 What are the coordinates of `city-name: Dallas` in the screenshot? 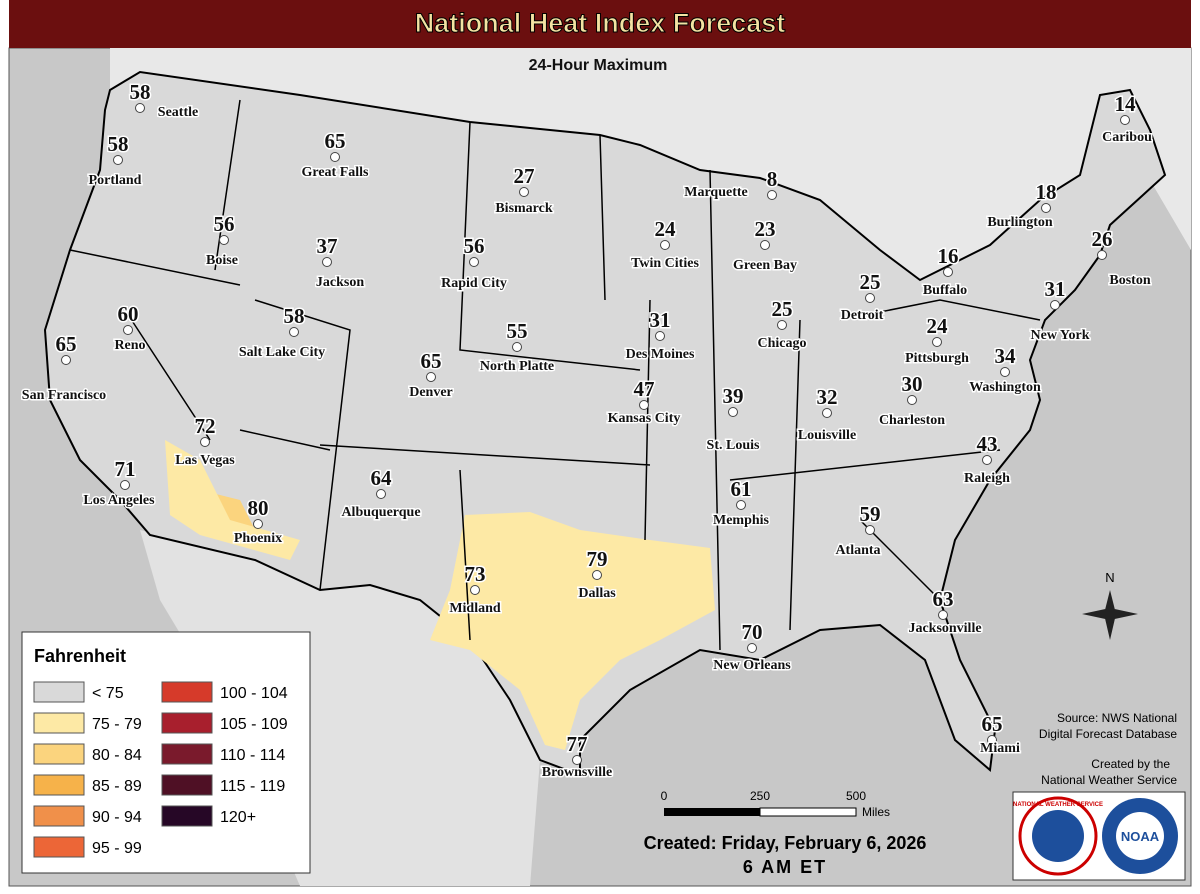 It's located at (597, 593).